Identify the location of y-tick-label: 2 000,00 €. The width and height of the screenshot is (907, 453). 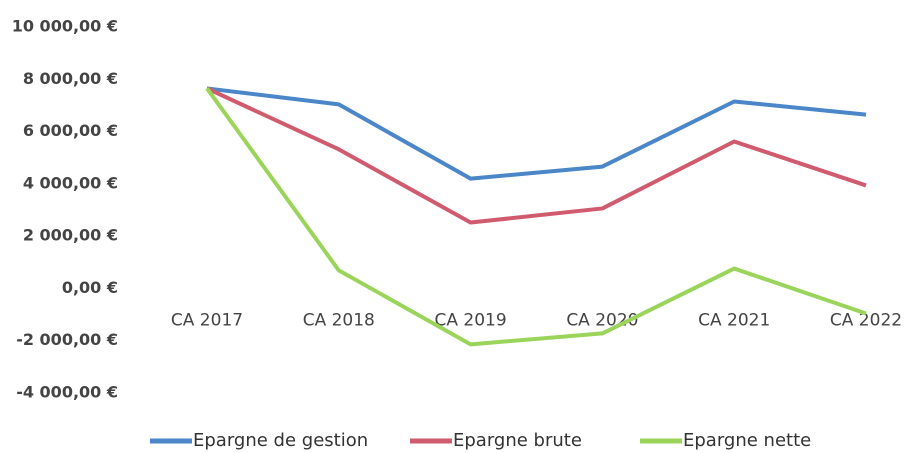
(70, 235).